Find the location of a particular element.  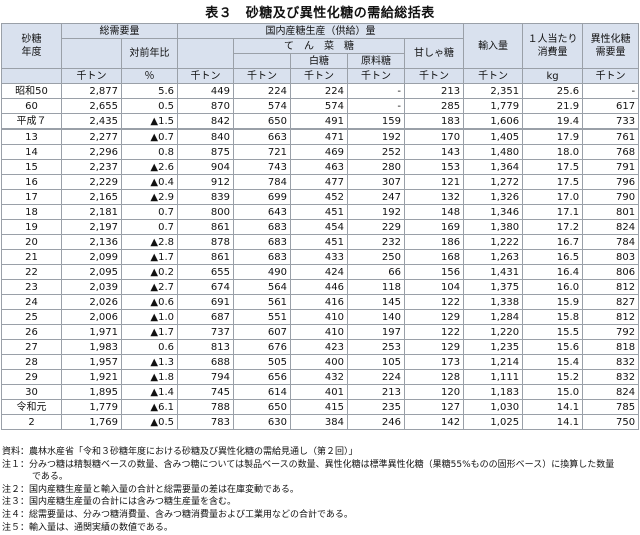

value-cell: 170 is located at coordinates (434, 136).